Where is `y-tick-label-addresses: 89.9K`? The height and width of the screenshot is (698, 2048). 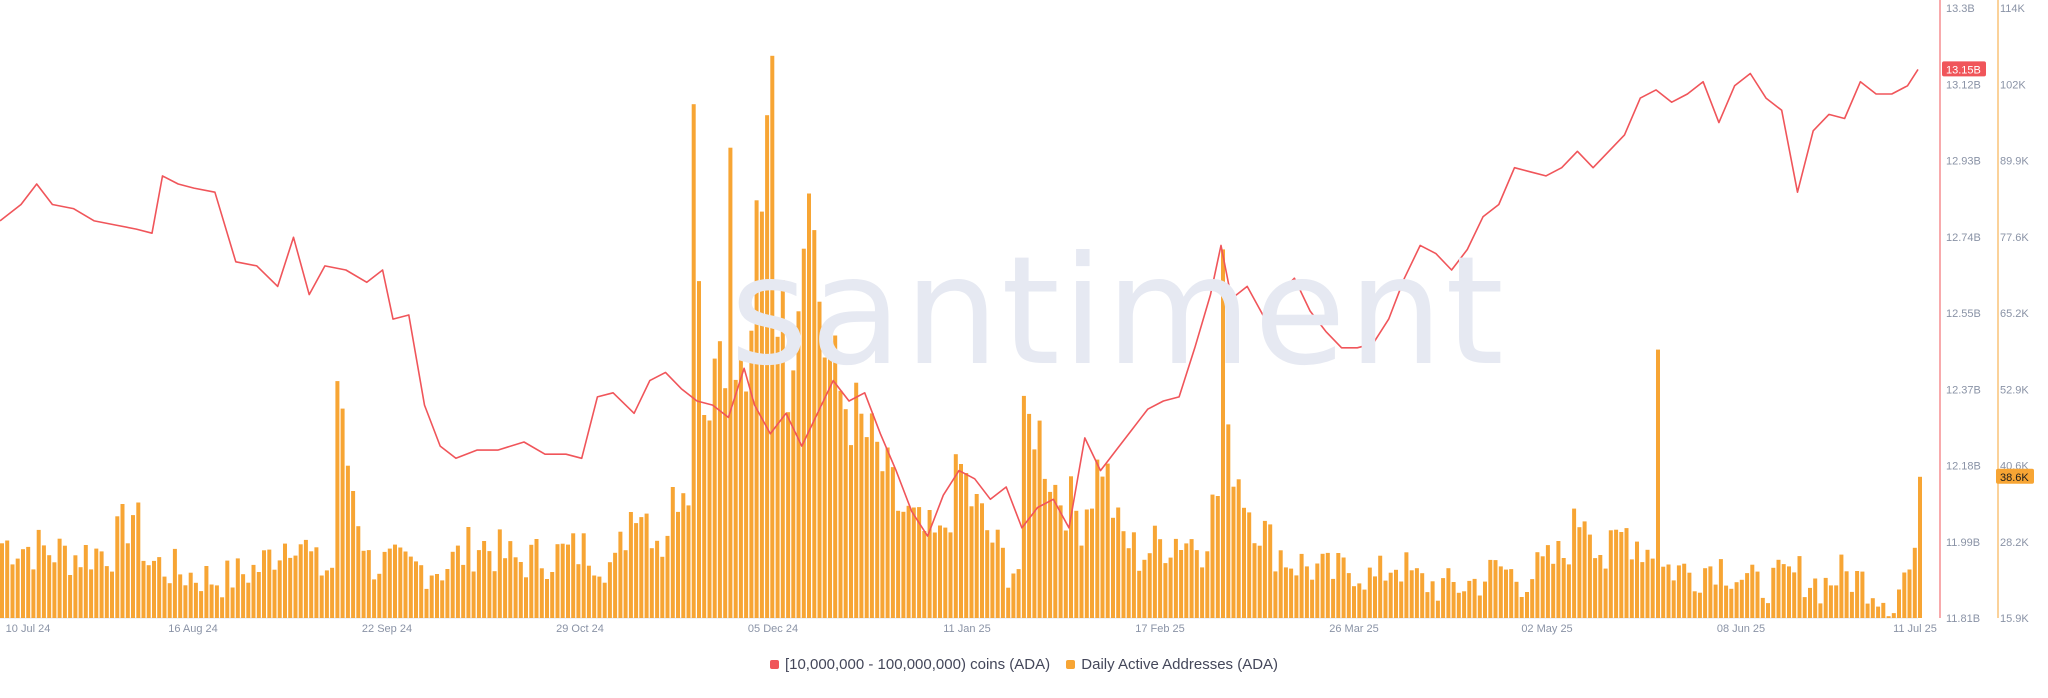 y-tick-label-addresses: 89.9K is located at coordinates (2014, 162).